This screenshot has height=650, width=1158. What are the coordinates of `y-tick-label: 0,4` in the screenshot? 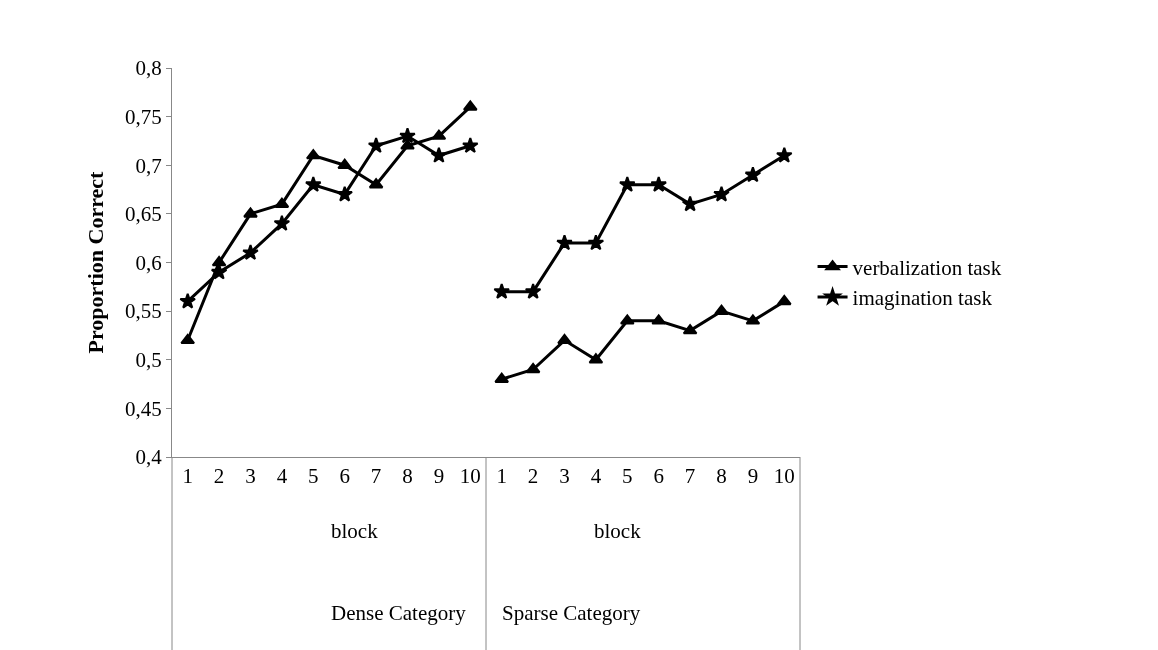 It's located at (149, 457).